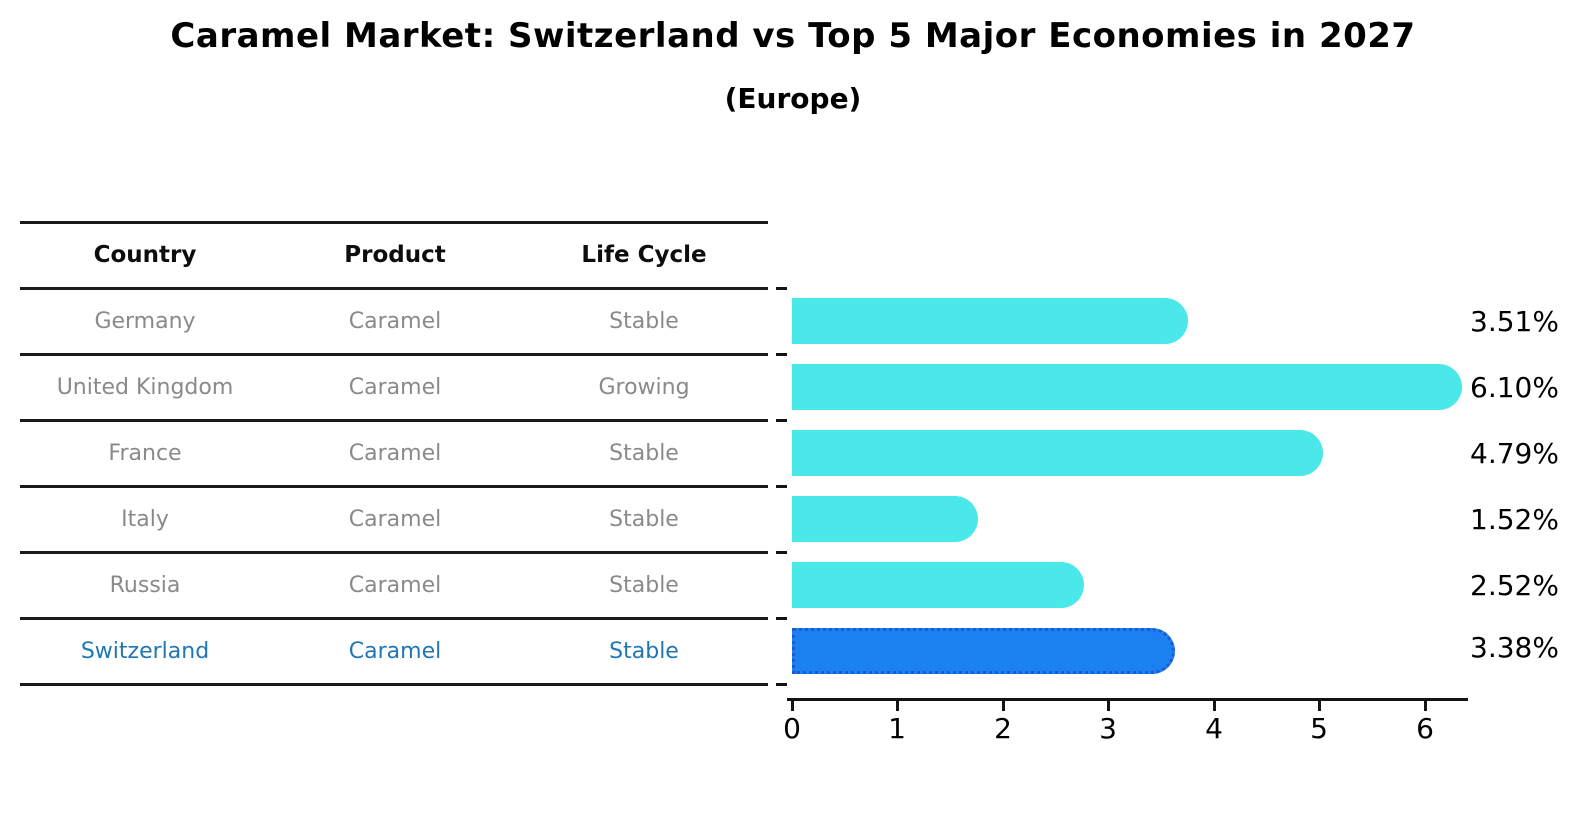 The image size is (1586, 823). Describe the element at coordinates (1514, 585) in the screenshot. I see `value-label-russia: 2.52%` at that location.